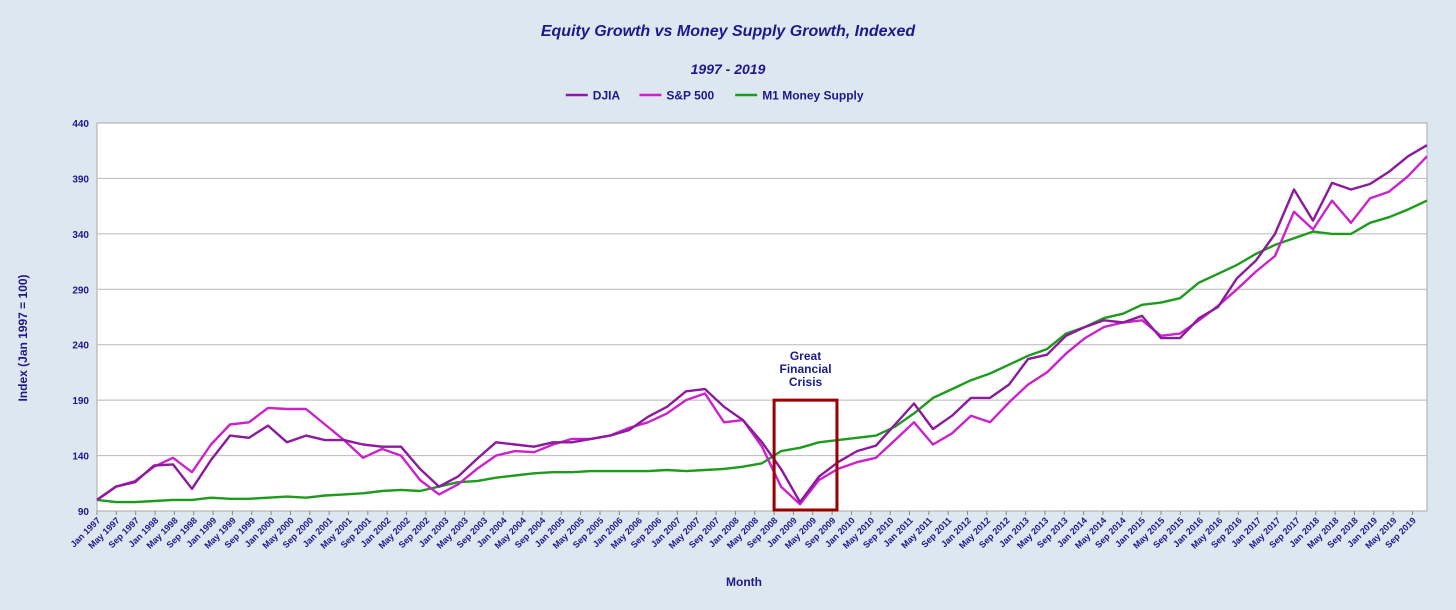 This screenshot has height=610, width=1456. I want to click on annotation-text: Financial, so click(806, 369).